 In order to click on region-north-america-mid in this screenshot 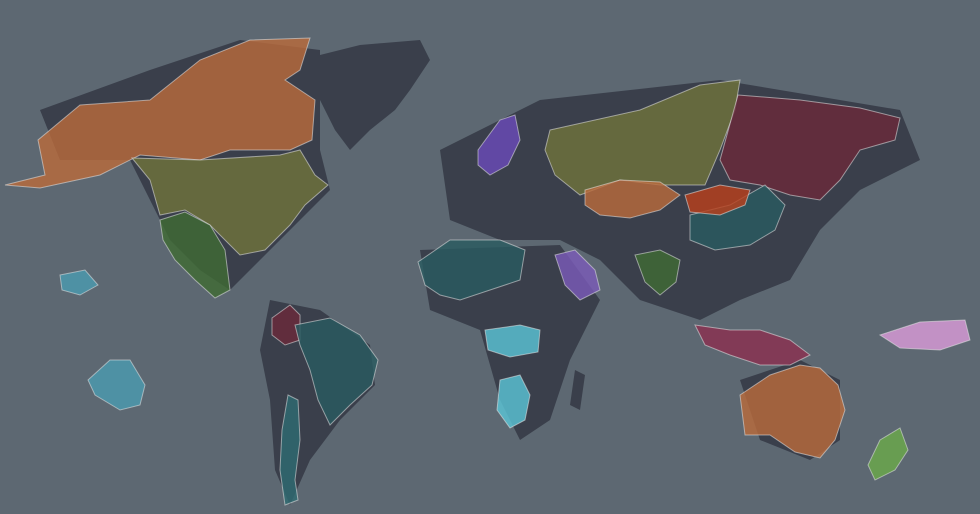, I will do `click(229, 202)`.